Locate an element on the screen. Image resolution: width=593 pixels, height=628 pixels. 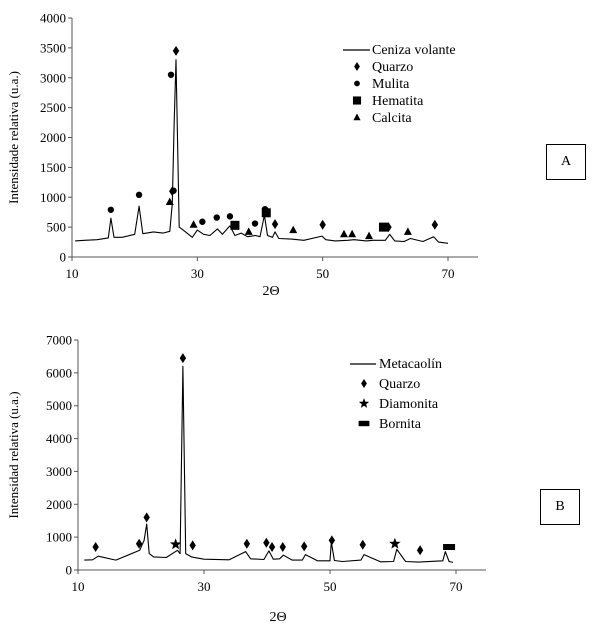
chart-a-legend-marker-hematita is located at coordinates (357, 100).